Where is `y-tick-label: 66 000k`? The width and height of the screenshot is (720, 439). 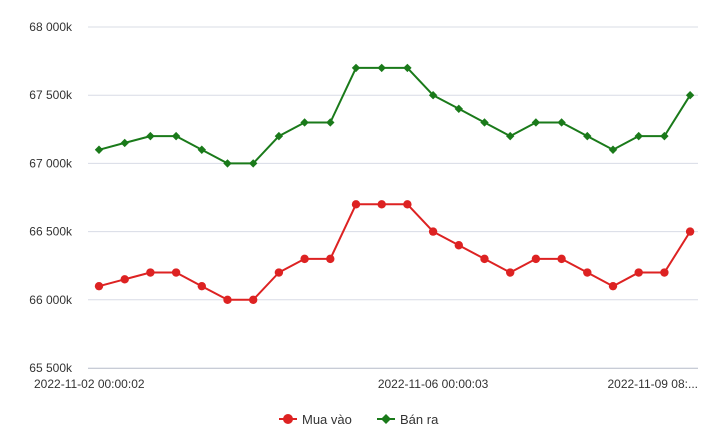 y-tick-label: 66 000k is located at coordinates (51, 300).